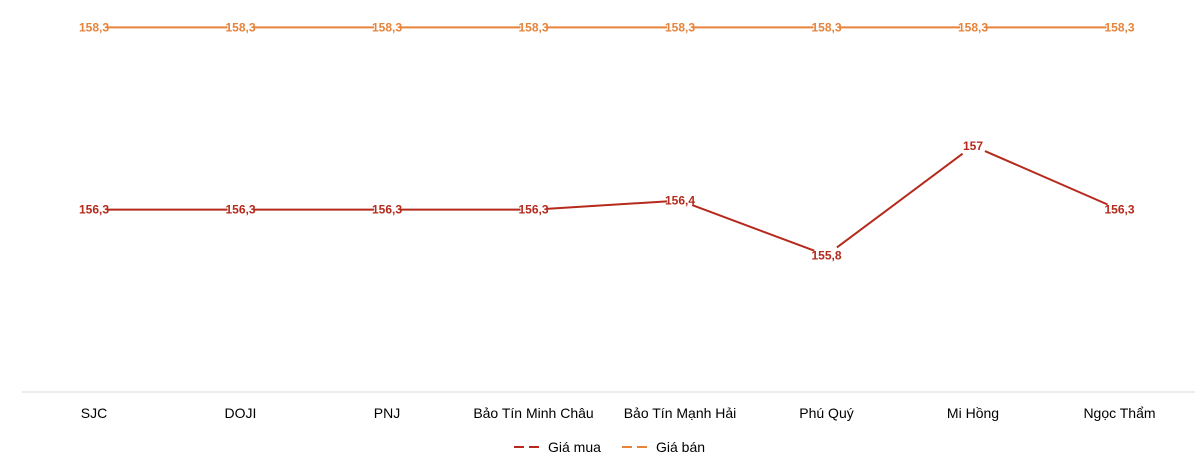 Image resolution: width=1200 pixels, height=465 pixels. Describe the element at coordinates (574, 447) in the screenshot. I see `legend-label: Giá mua` at that location.